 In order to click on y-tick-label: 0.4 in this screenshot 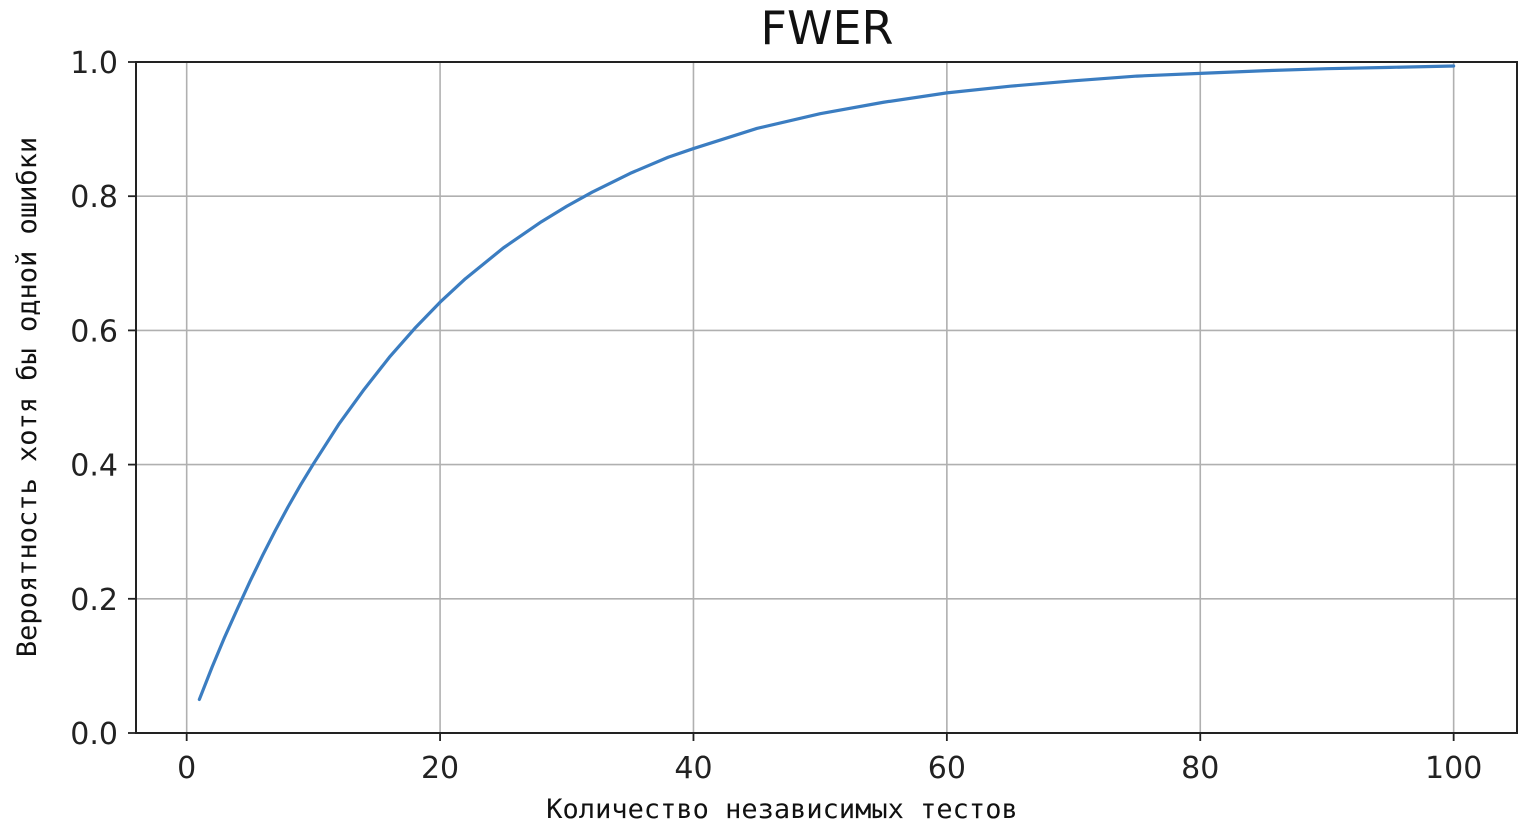, I will do `click(94, 466)`.